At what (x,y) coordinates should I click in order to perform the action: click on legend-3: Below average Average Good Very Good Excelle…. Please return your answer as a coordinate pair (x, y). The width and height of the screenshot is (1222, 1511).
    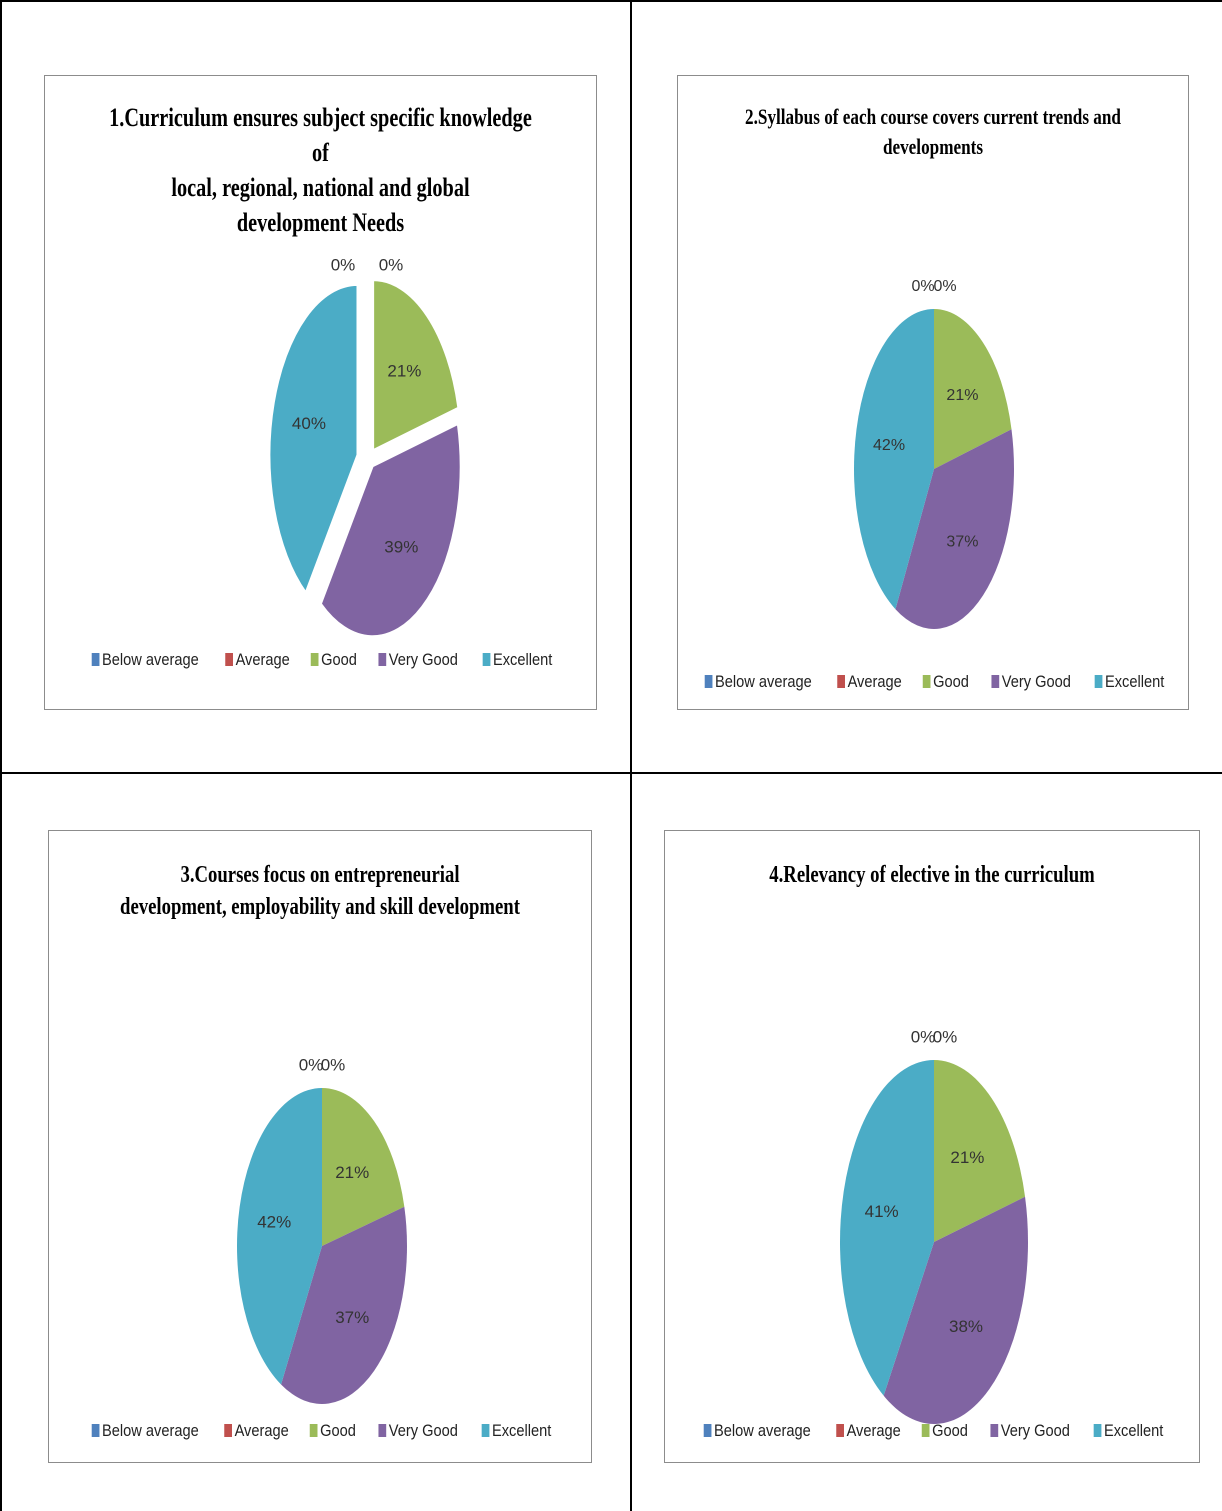
    Looking at the image, I should click on (320, 1431).